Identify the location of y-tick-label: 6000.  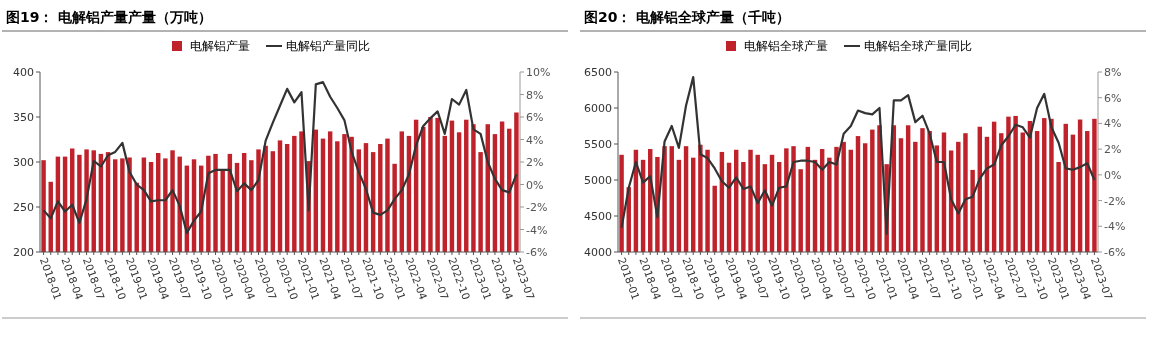
(598, 108).